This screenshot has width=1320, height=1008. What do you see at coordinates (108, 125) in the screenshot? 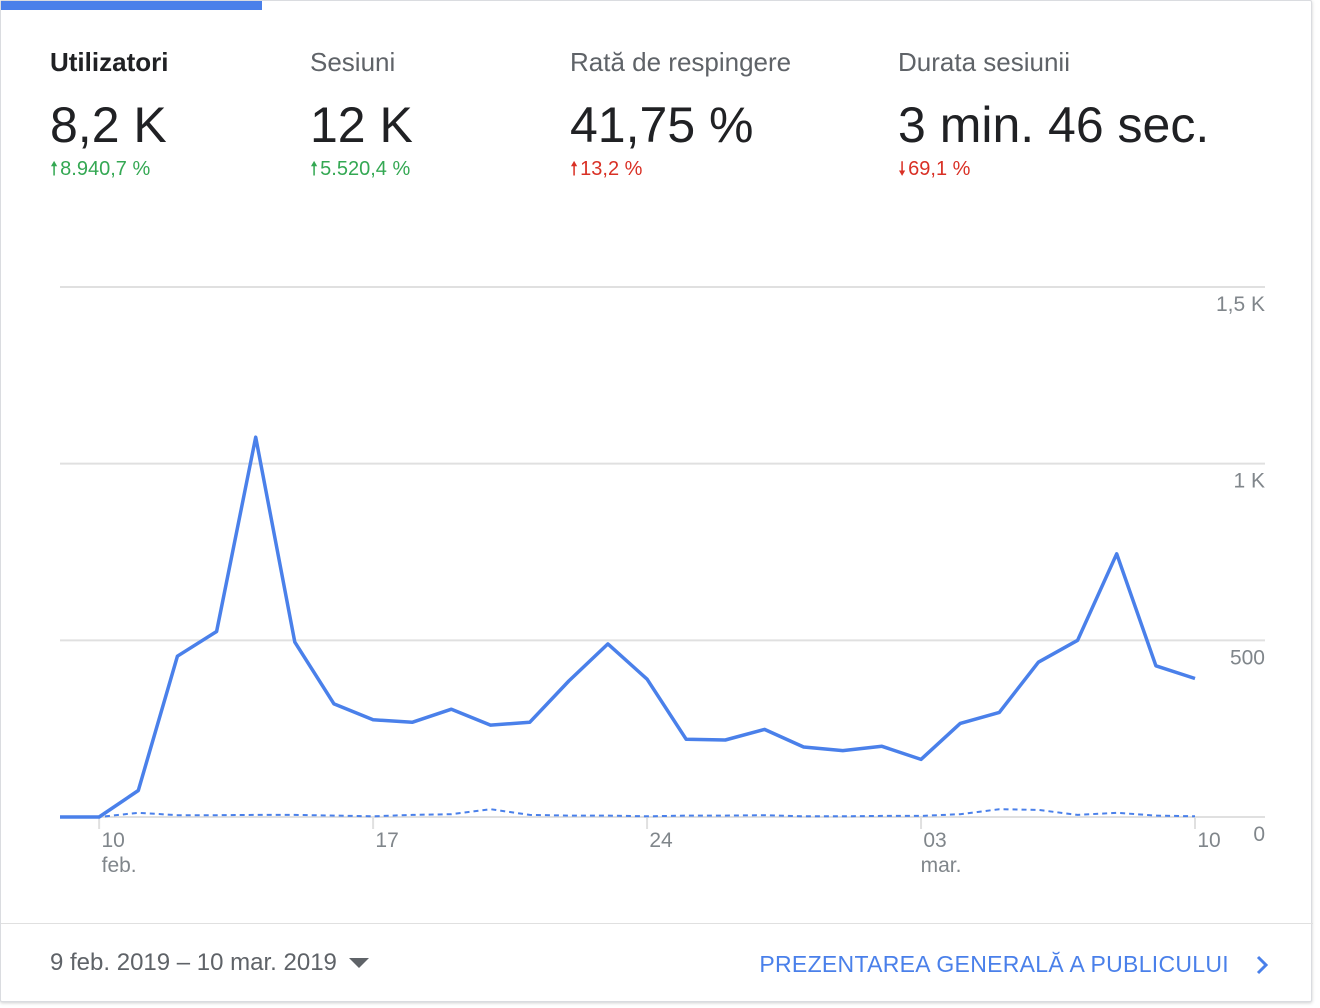
I see `metric-value: 8,2 K` at bounding box center [108, 125].